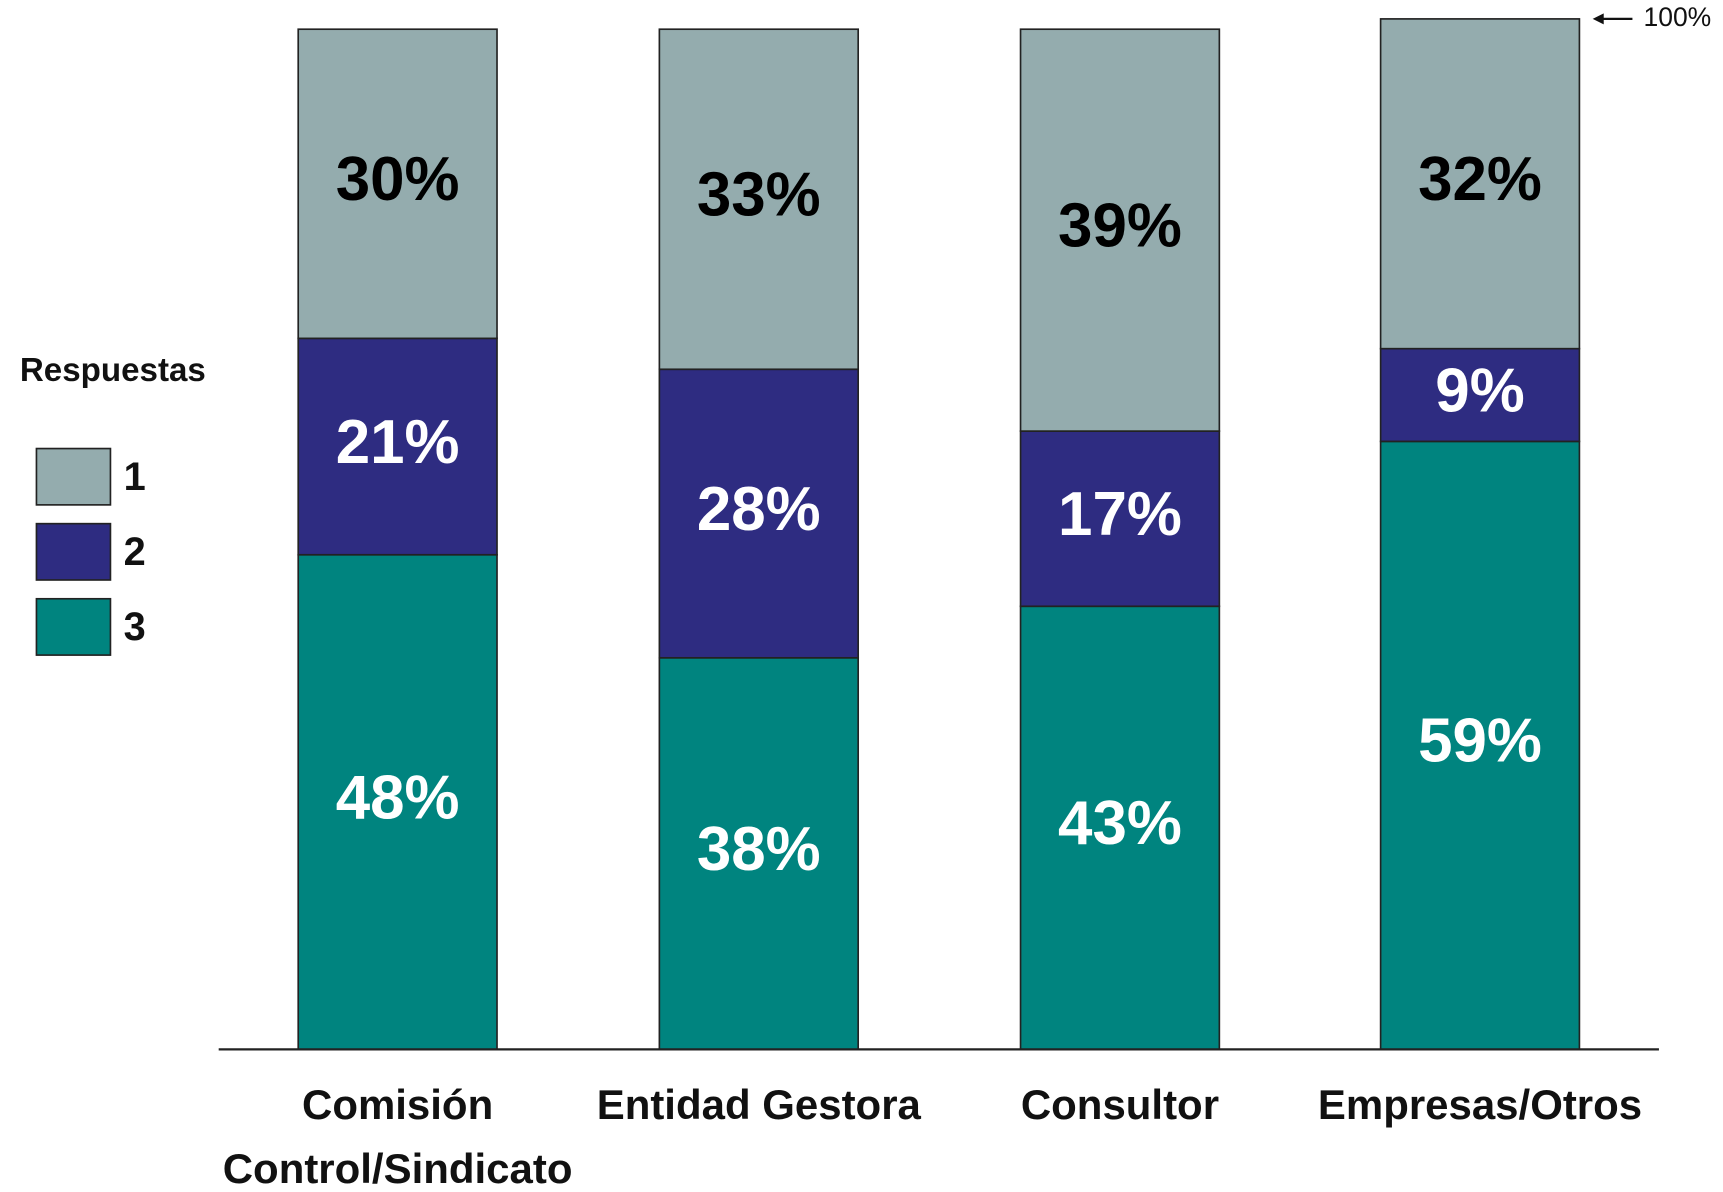 Image resolution: width=1723 pixels, height=1192 pixels. I want to click on x-tick-label: Empresas/Otros, so click(1480, 1105).